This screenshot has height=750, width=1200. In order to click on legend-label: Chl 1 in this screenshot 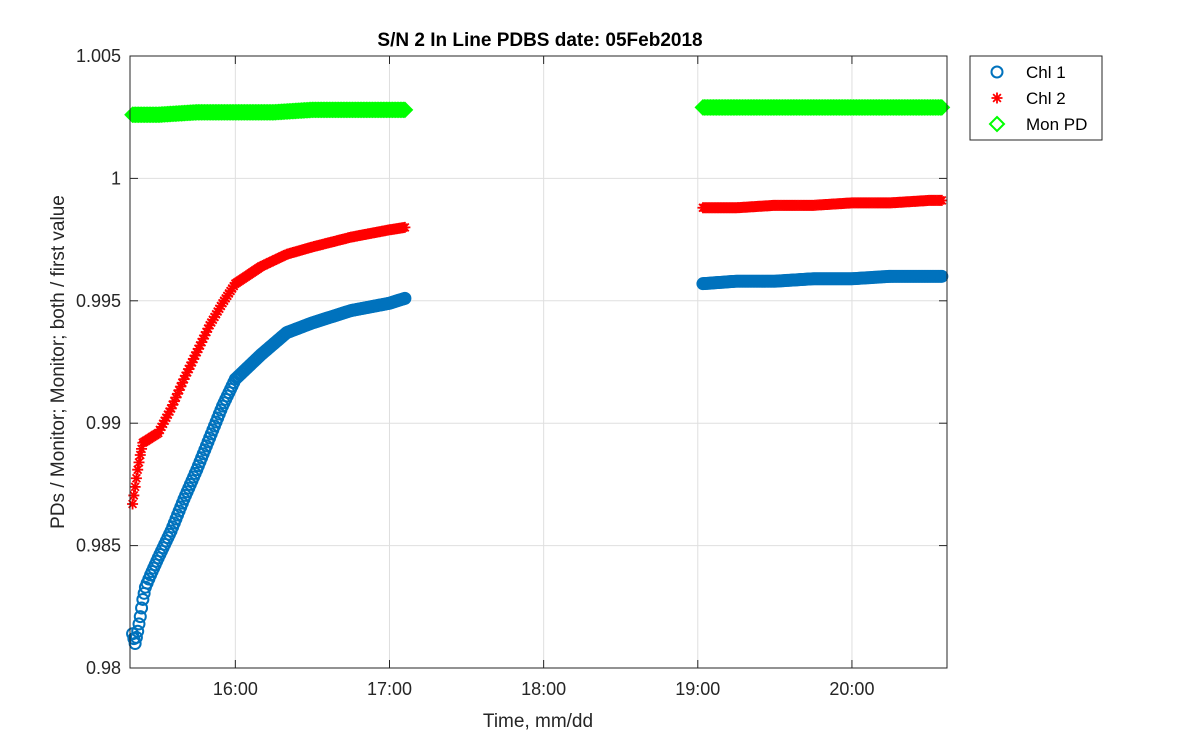, I will do `click(1046, 72)`.